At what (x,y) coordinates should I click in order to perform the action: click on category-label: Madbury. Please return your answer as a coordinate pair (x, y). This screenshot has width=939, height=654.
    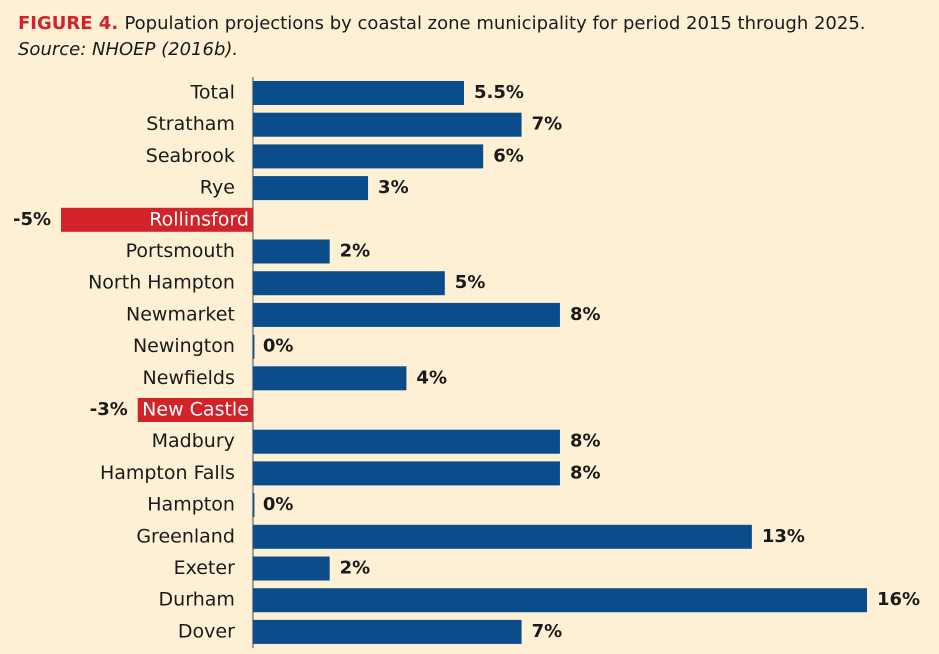
    Looking at the image, I should click on (193, 441).